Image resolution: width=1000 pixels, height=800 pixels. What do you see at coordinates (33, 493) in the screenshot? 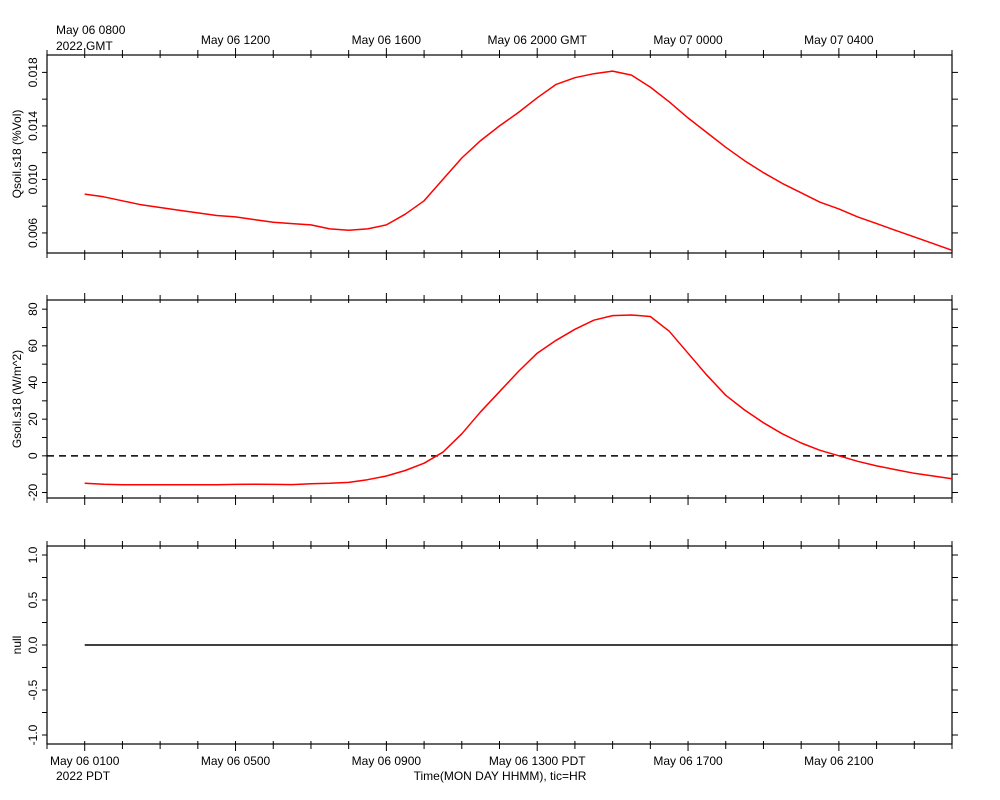
I see `y-tick-label: -20` at bounding box center [33, 493].